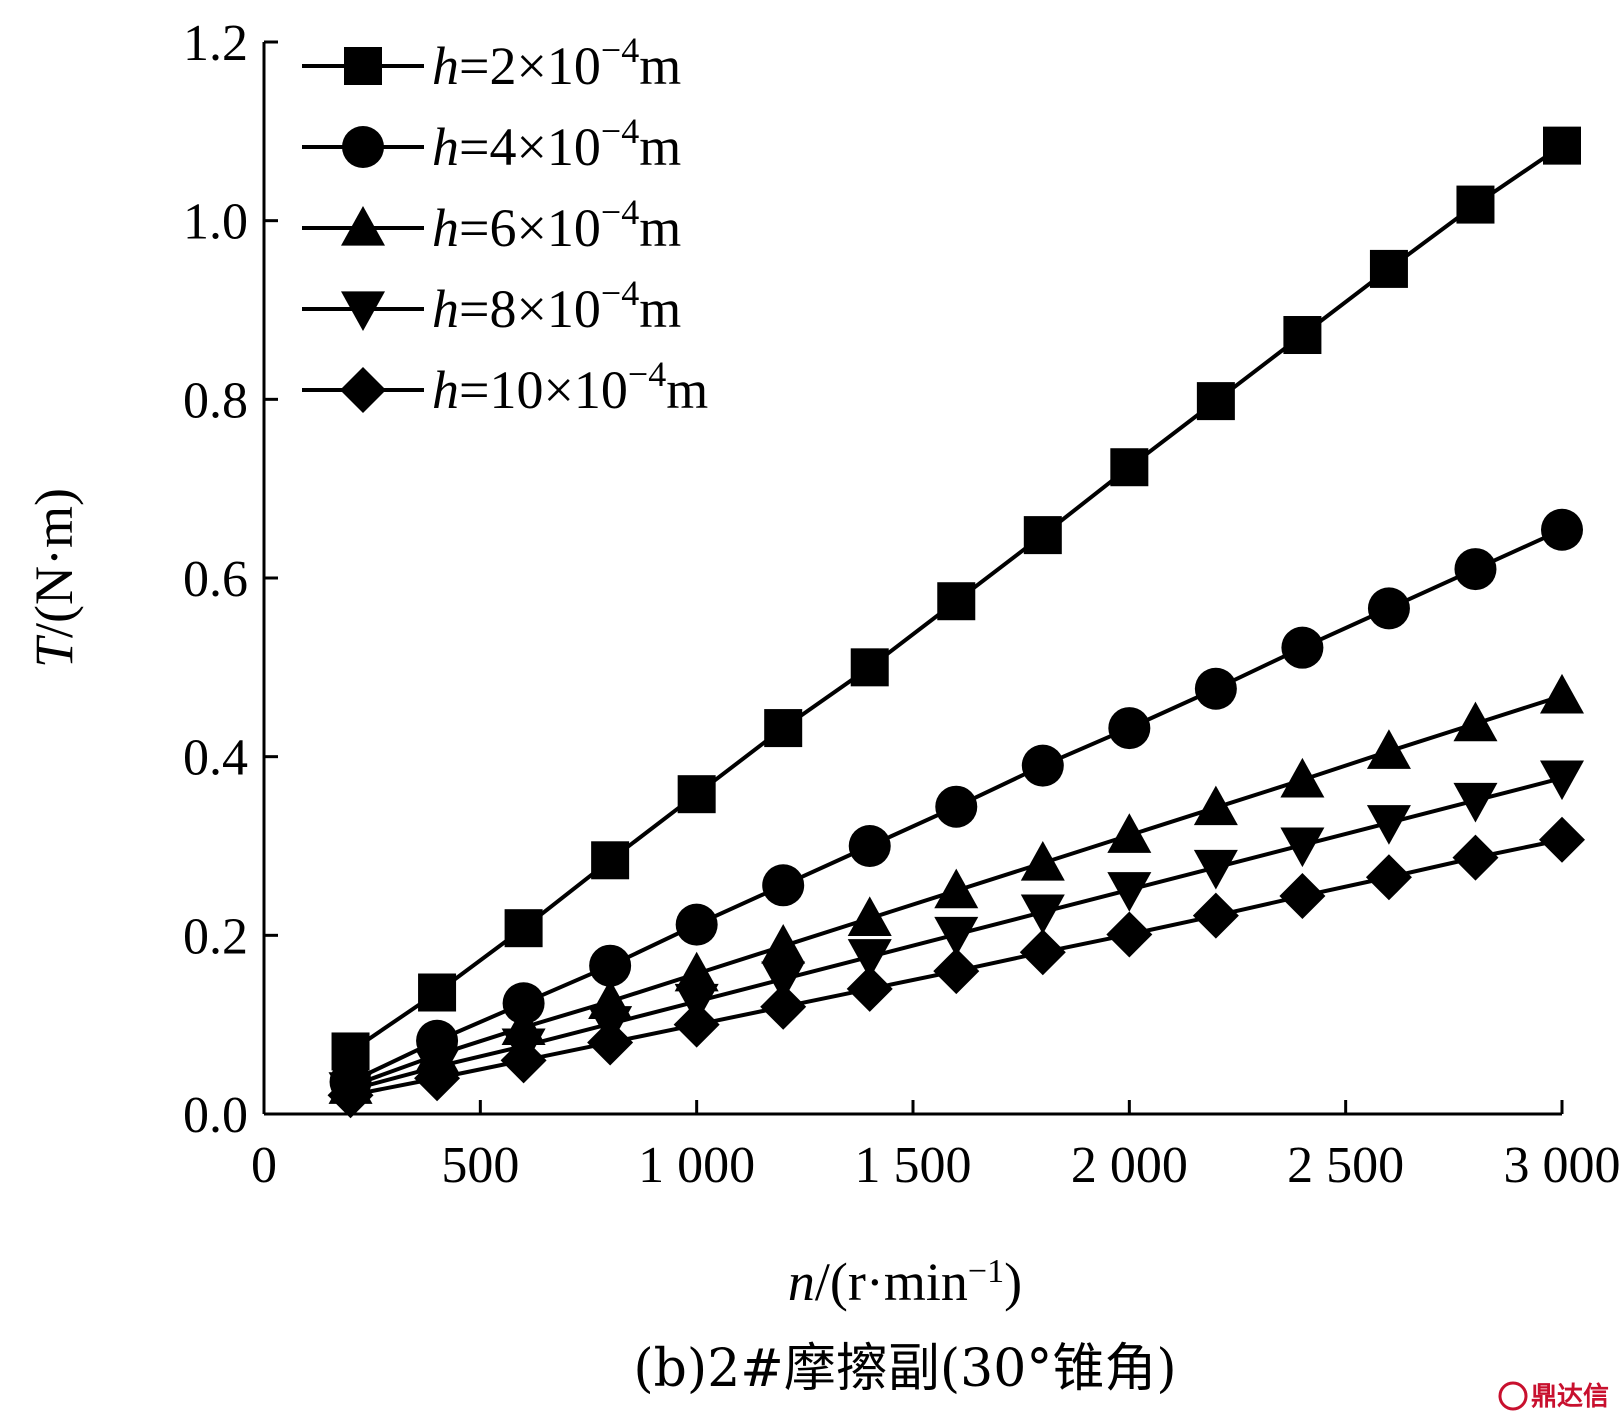  Describe the element at coordinates (556, 306) in the screenshot. I see `legend-label: h=8×10−4m` at that location.